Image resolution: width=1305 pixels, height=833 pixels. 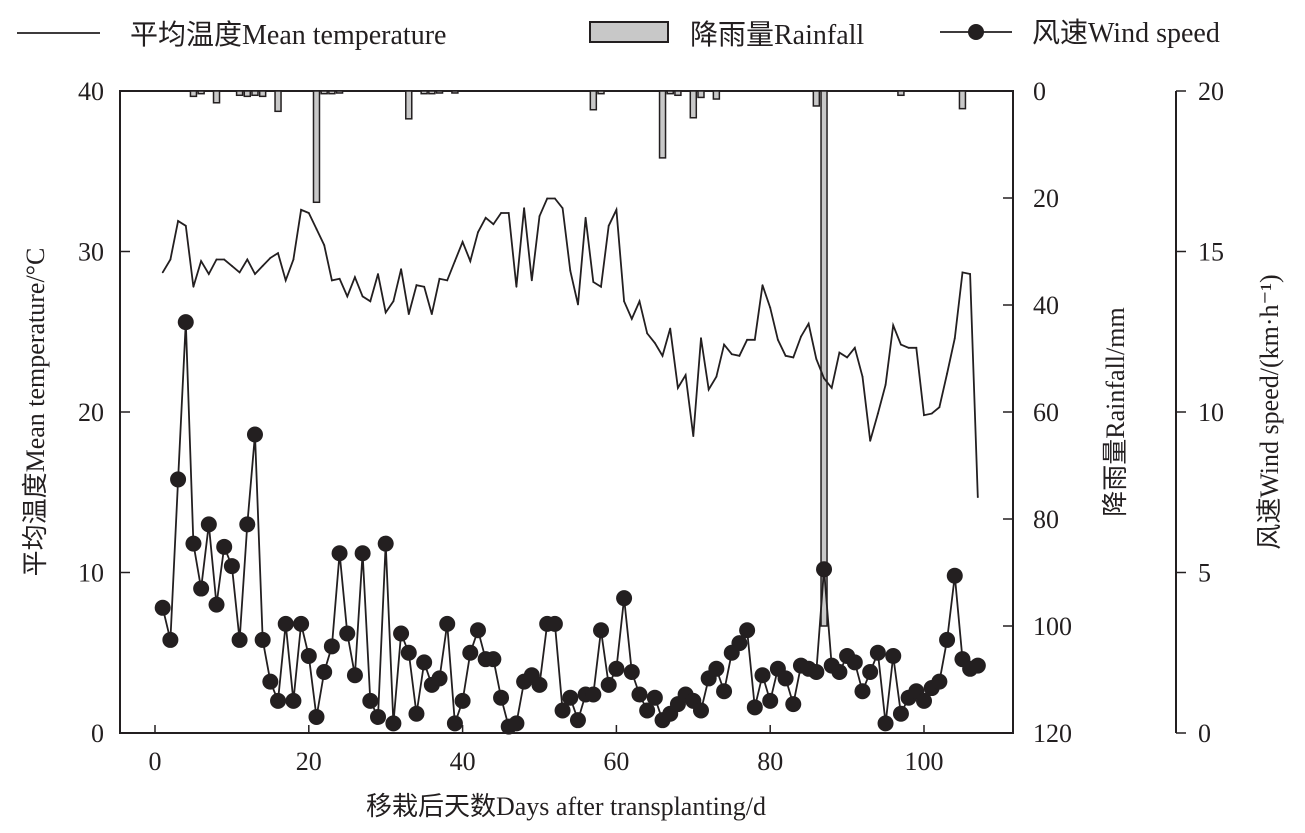 I want to click on y-rain-tick-label: 20, so click(x=1046, y=198).